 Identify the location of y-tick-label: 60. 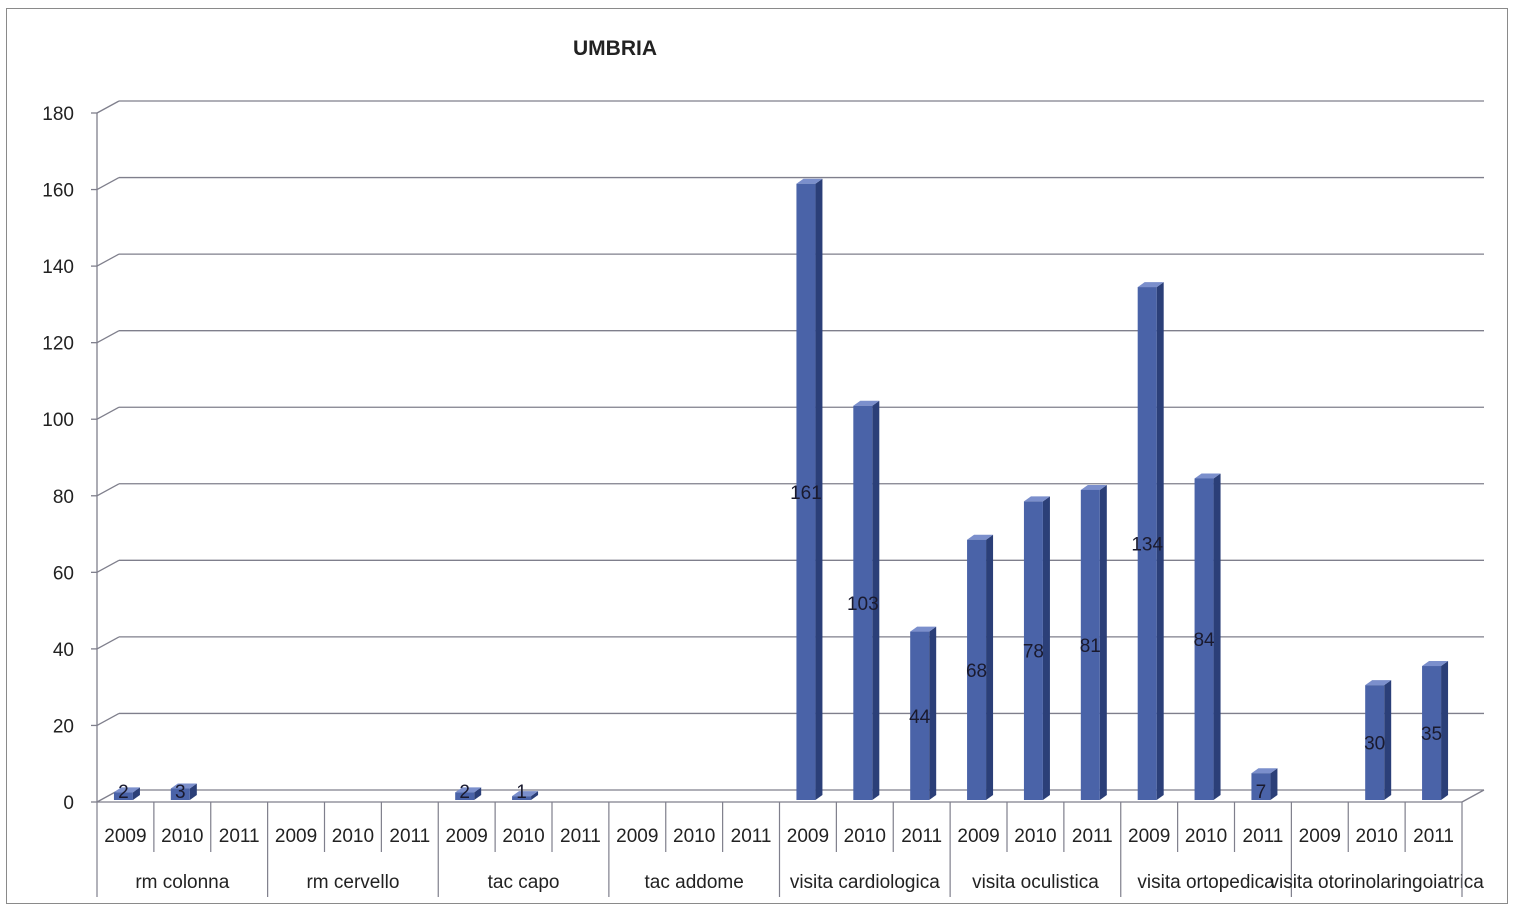
(63, 573).